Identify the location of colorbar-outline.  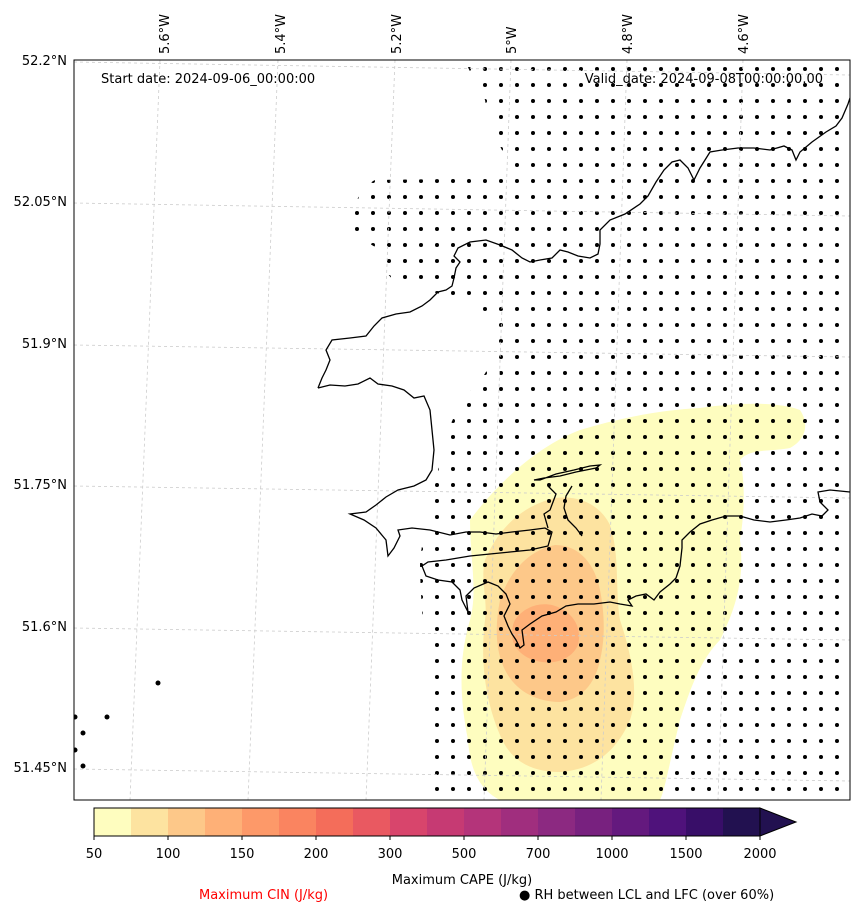
(426, 822).